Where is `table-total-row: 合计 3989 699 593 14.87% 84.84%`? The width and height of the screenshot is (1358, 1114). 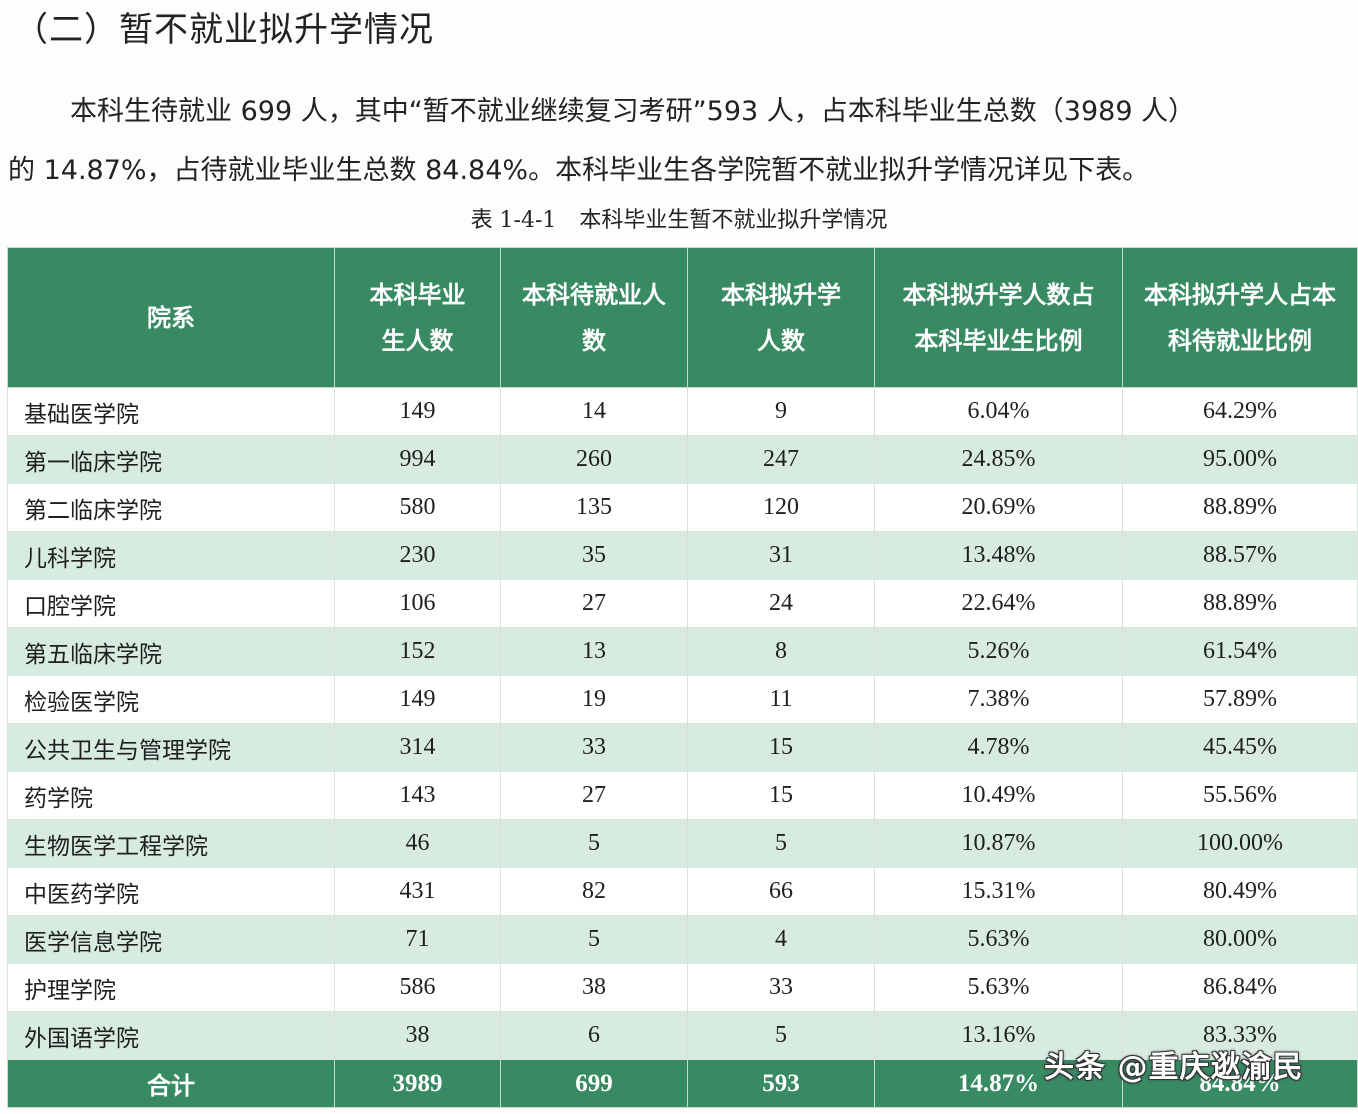 table-total-row: 合计 3989 699 593 14.87% 84.84% is located at coordinates (682, 1083).